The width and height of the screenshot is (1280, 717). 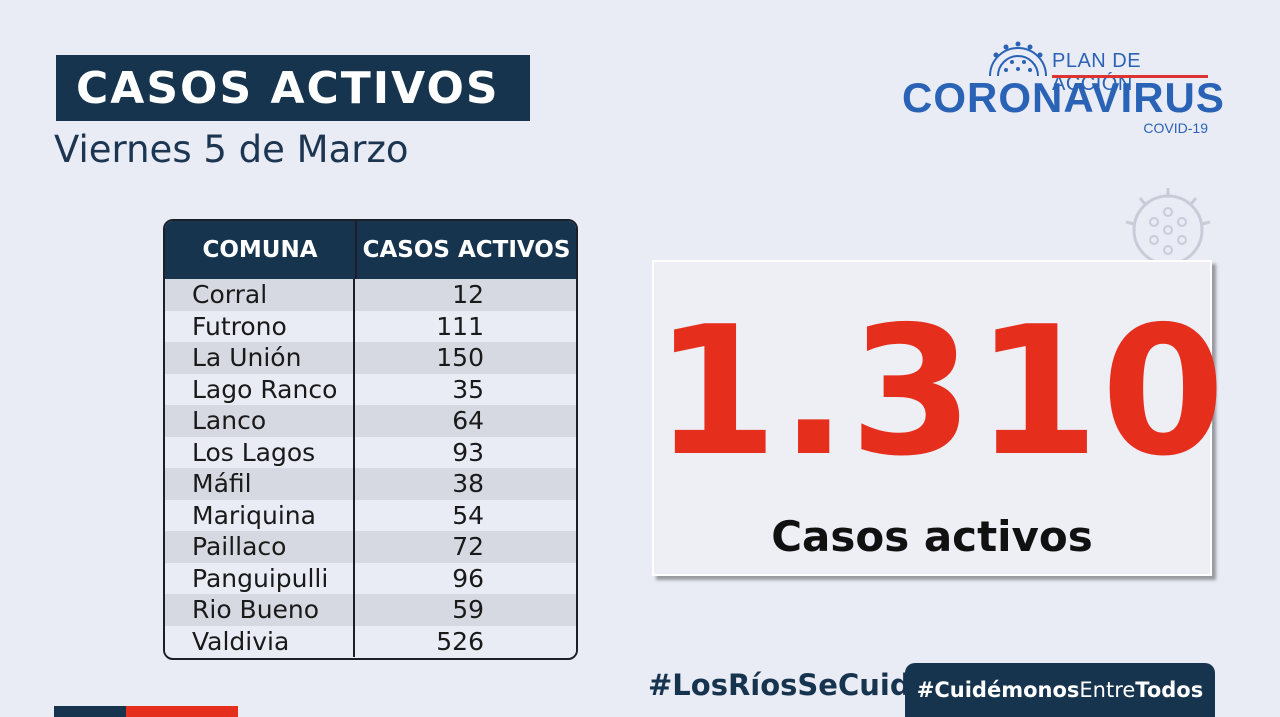 I want to click on table-header: COMUNA CASOS ACTIVOS, so click(x=370, y=250).